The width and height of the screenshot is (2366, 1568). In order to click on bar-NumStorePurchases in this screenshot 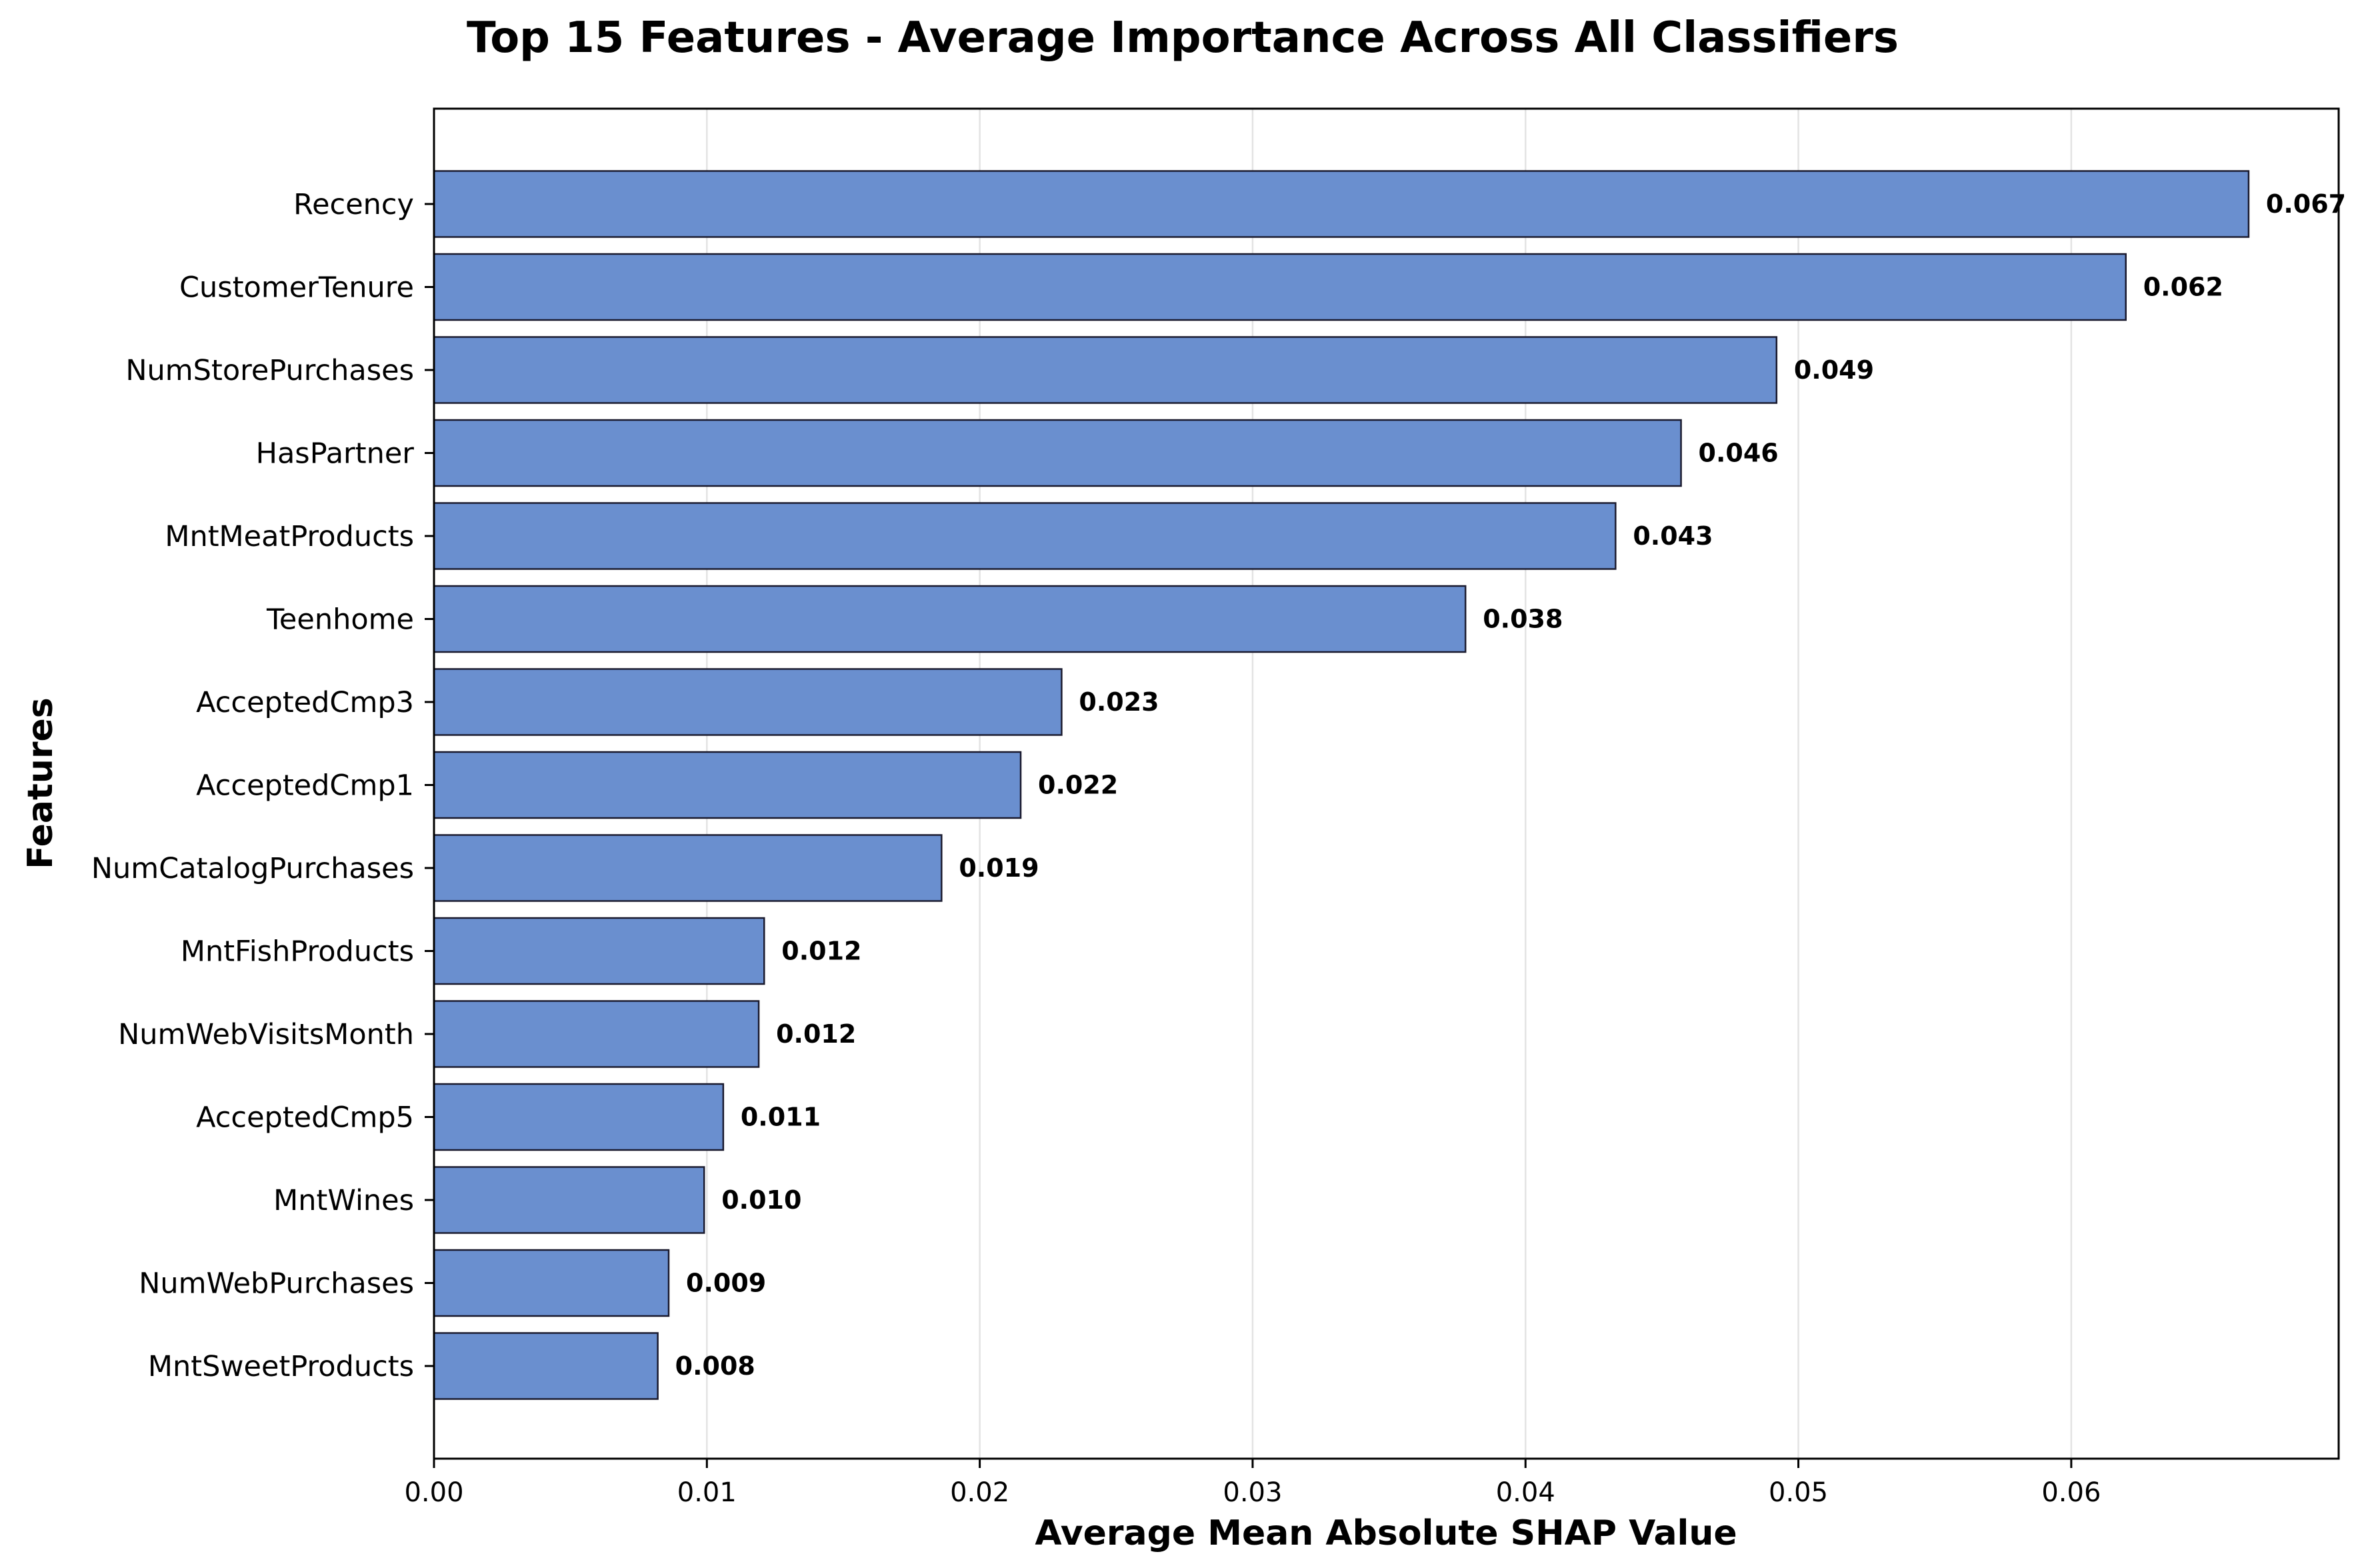, I will do `click(1105, 370)`.